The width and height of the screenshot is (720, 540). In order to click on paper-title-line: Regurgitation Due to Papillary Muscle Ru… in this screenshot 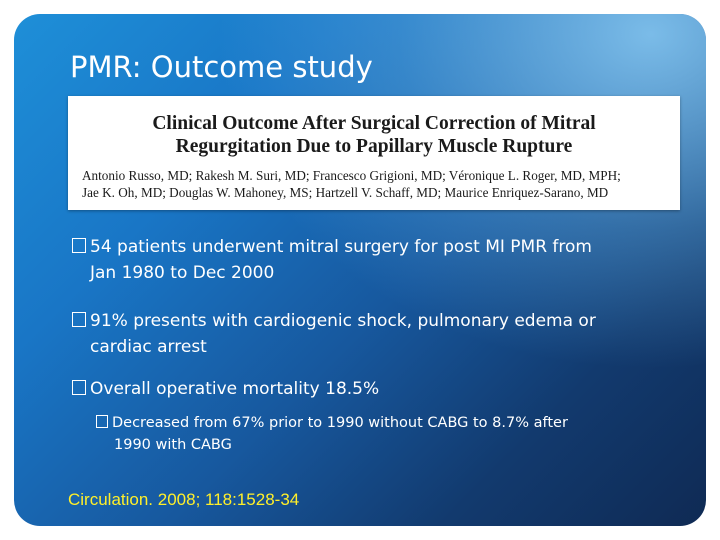, I will do `click(374, 146)`.